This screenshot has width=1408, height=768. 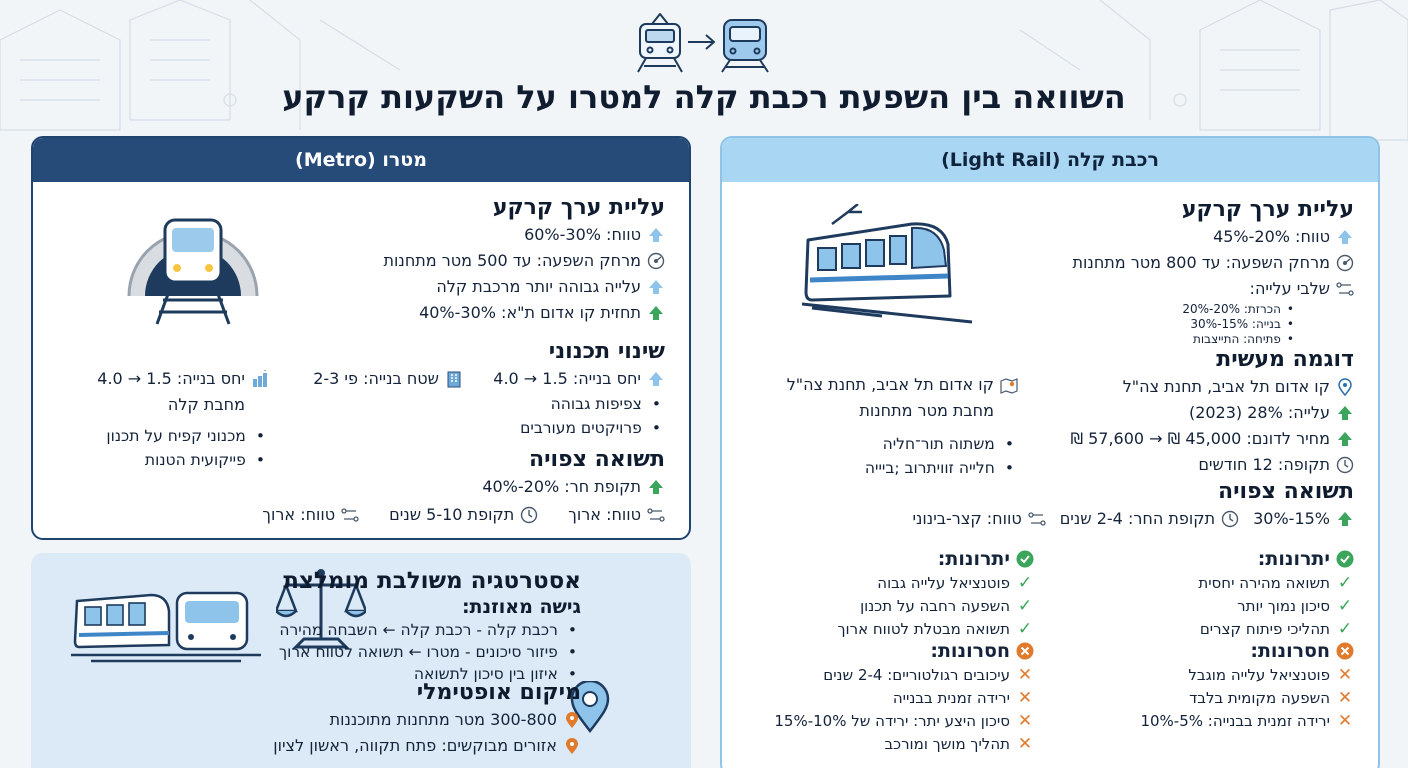 What do you see at coordinates (465, 313) in the screenshot?
I see `forecast-row: תחזית קו אדום ת"א: 30%-40%` at bounding box center [465, 313].